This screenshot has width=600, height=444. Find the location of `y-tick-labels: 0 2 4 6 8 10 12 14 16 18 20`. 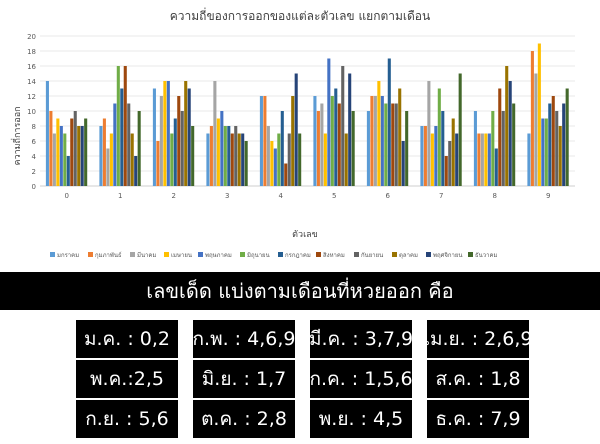

y-tick-labels: 0 2 4 6 8 10 12 14 16 18 20 is located at coordinates (31, 112).